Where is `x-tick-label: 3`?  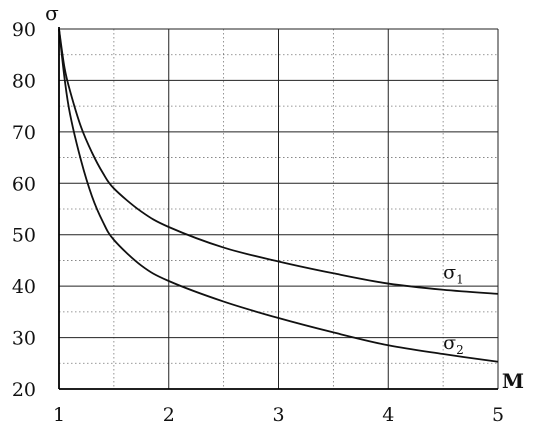 x-tick-label: 3 is located at coordinates (278, 415).